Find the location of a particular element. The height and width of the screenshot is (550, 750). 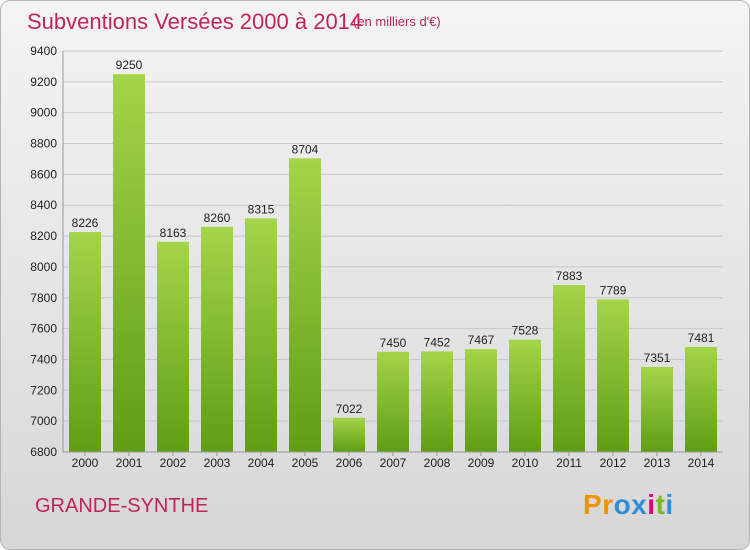

bar-2013 is located at coordinates (657, 409).